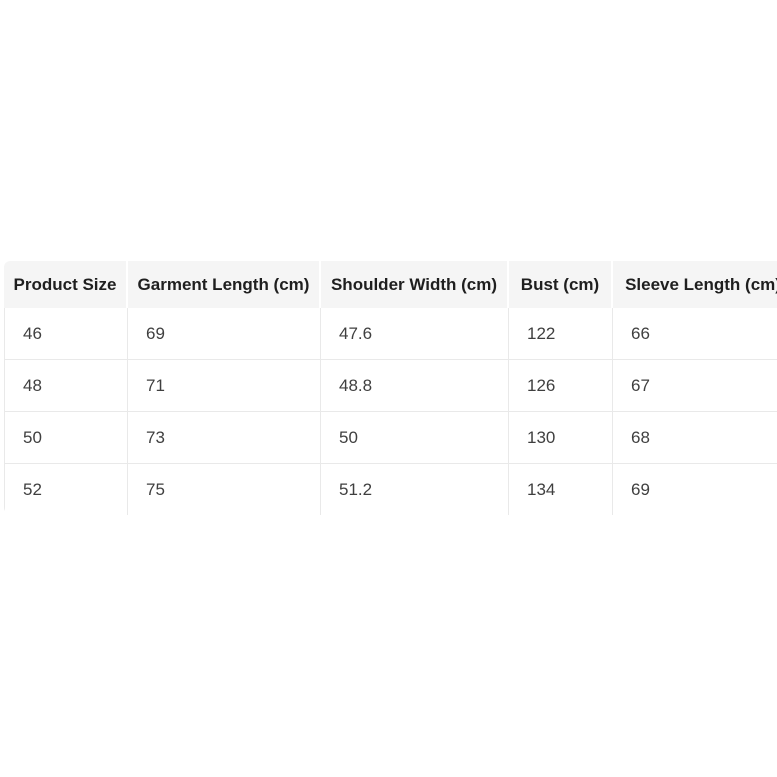 The width and height of the screenshot is (777, 777). I want to click on table-row-size-50: 50 73 50 130 68, so click(390, 438).